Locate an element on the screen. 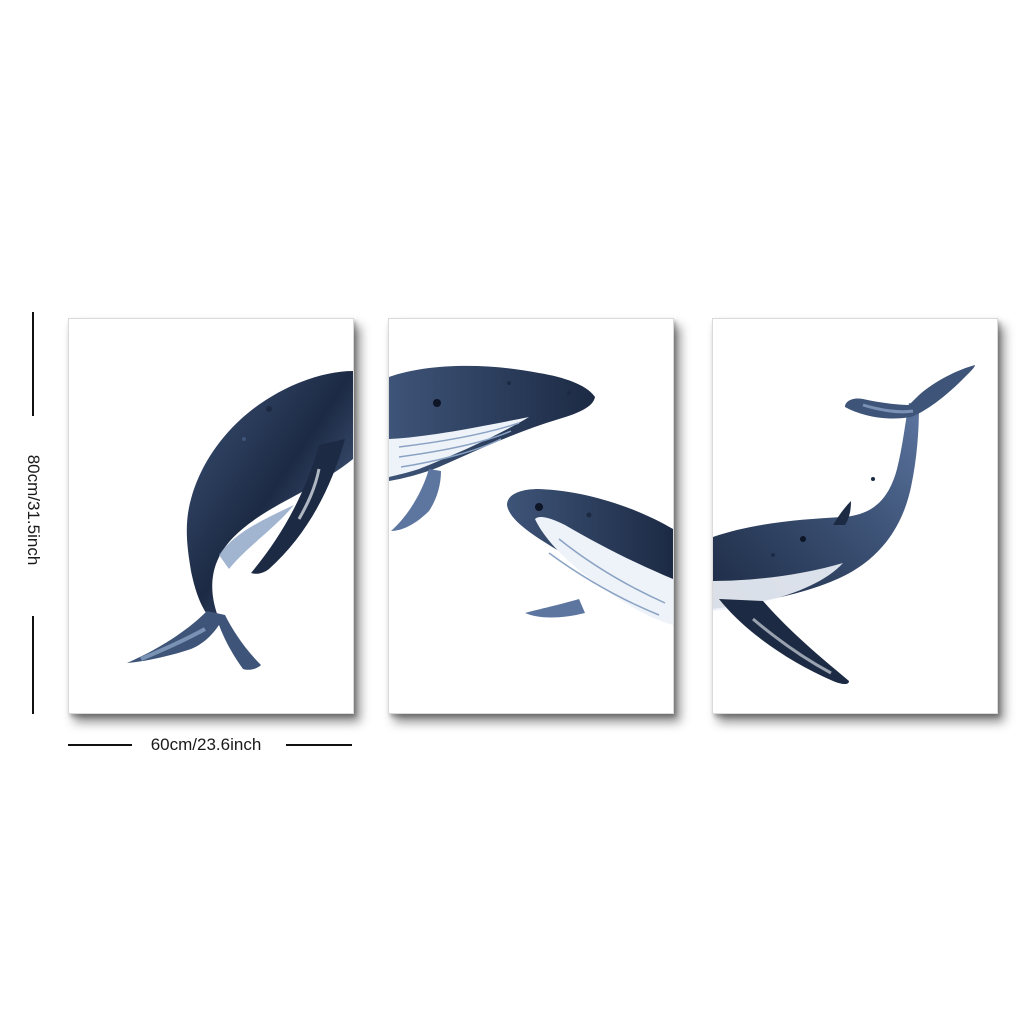  whale-illustration-right is located at coordinates (844, 524).